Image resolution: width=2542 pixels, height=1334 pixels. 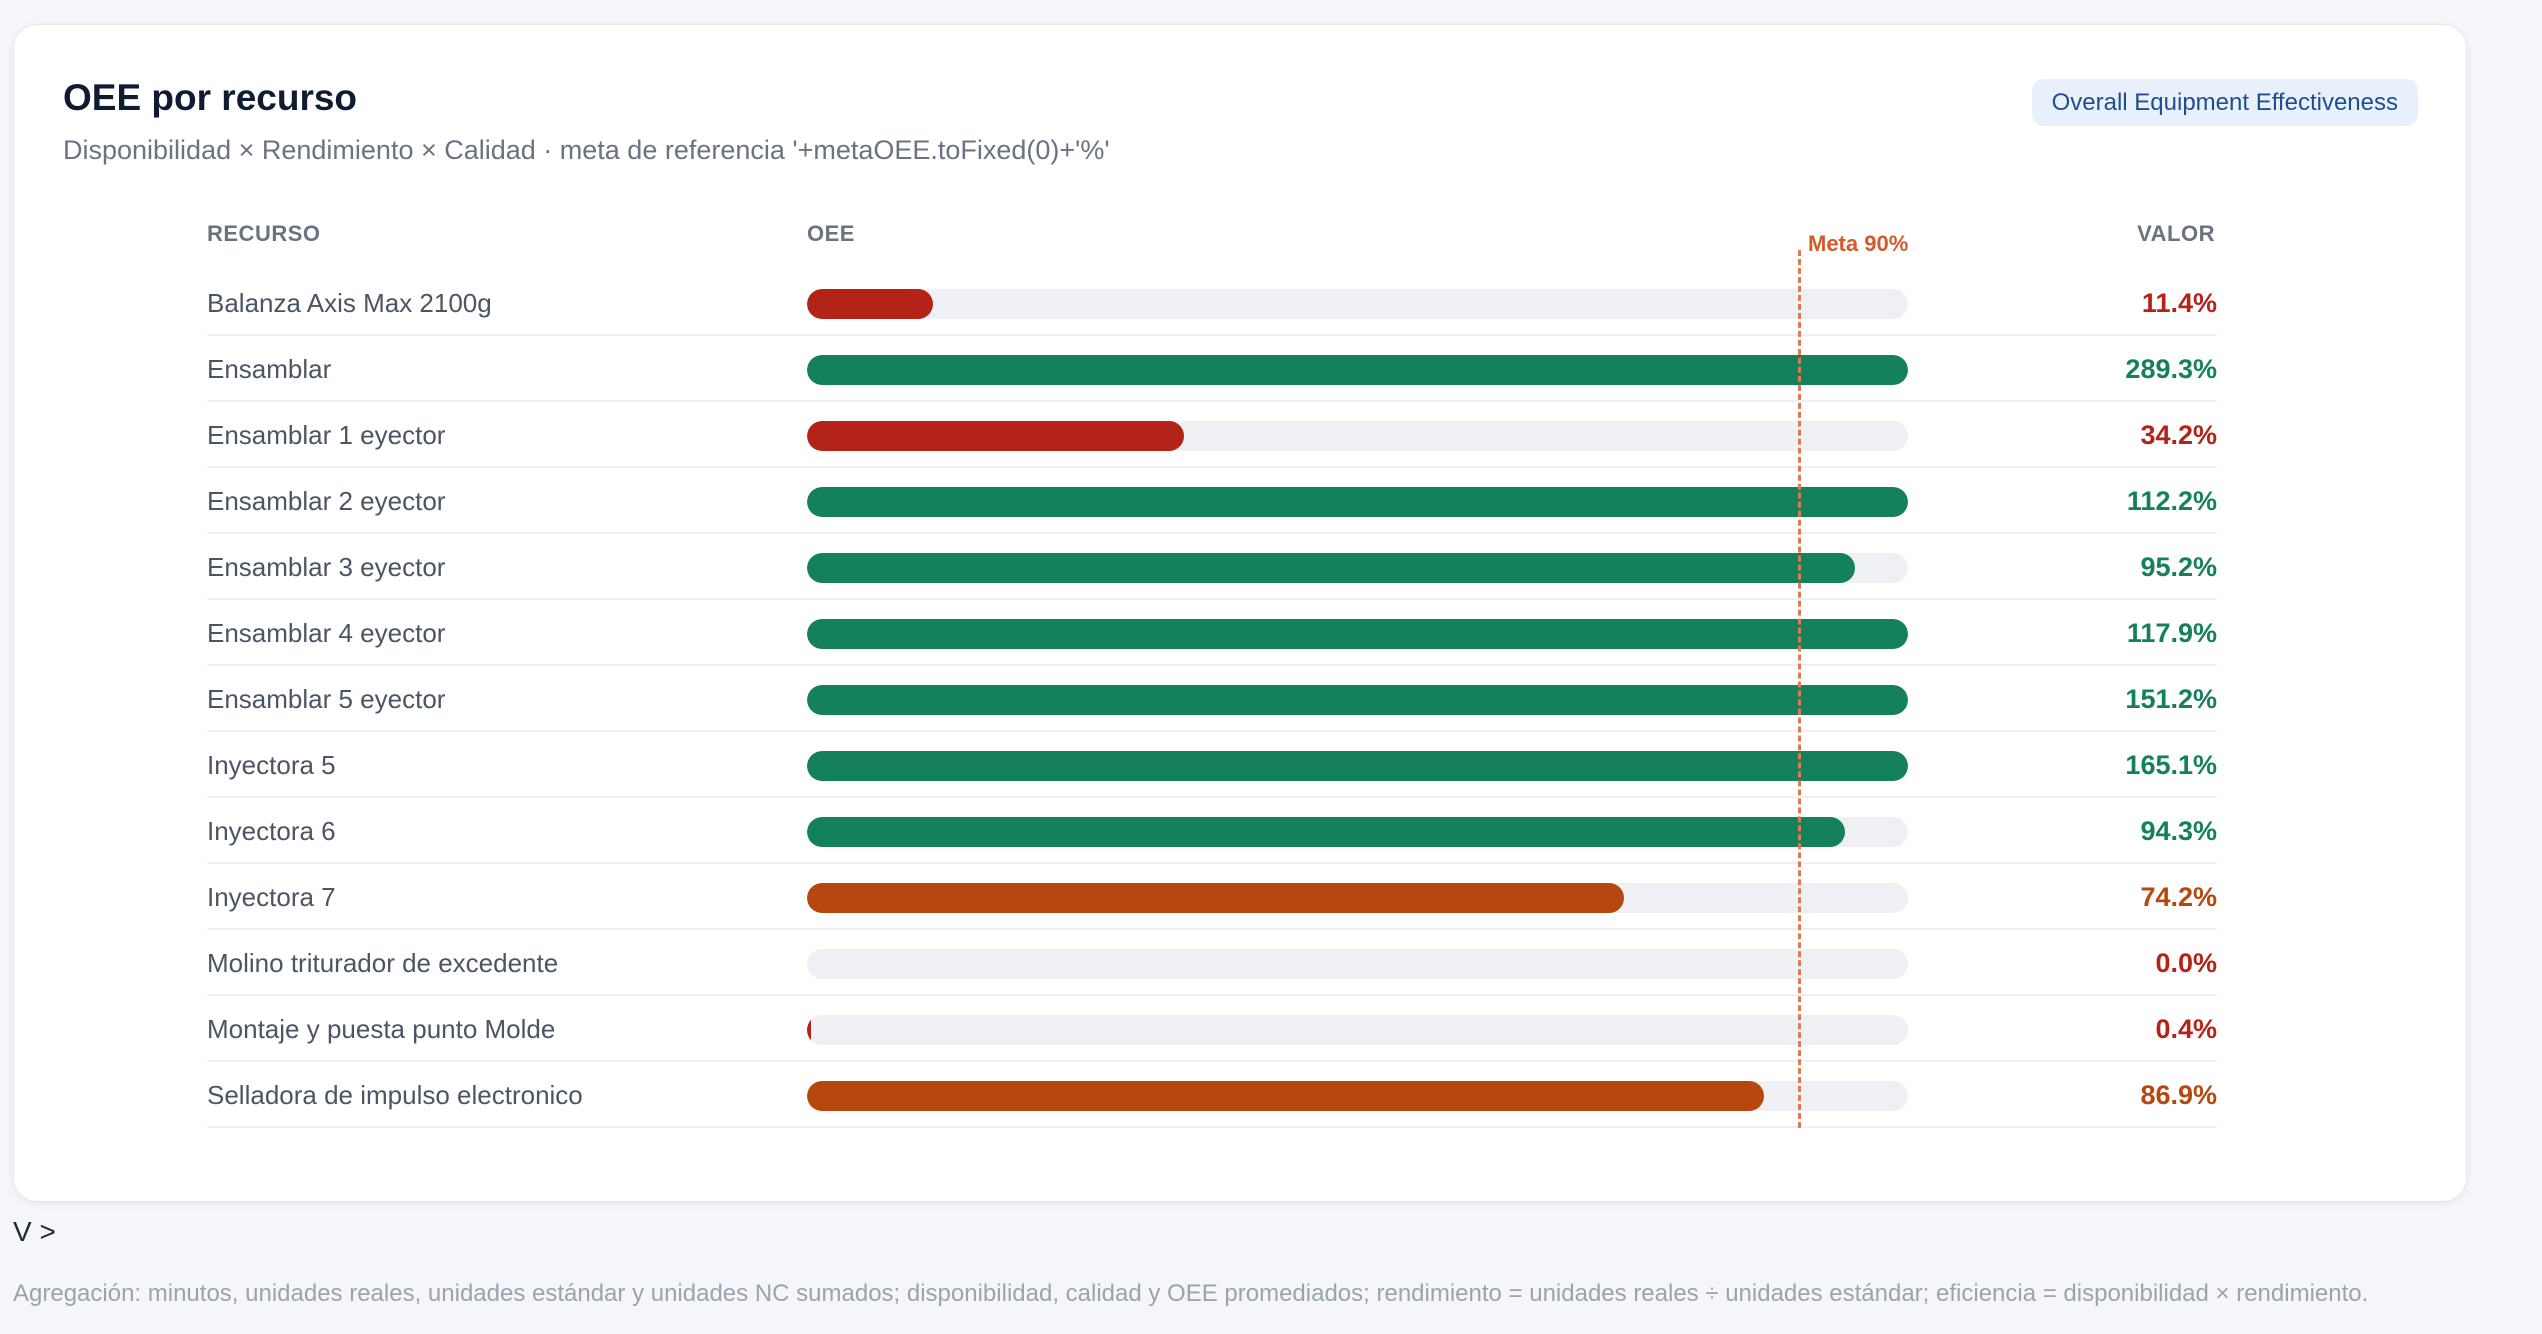 I want to click on oee-value-label: 117.9%, so click(x=2171, y=633).